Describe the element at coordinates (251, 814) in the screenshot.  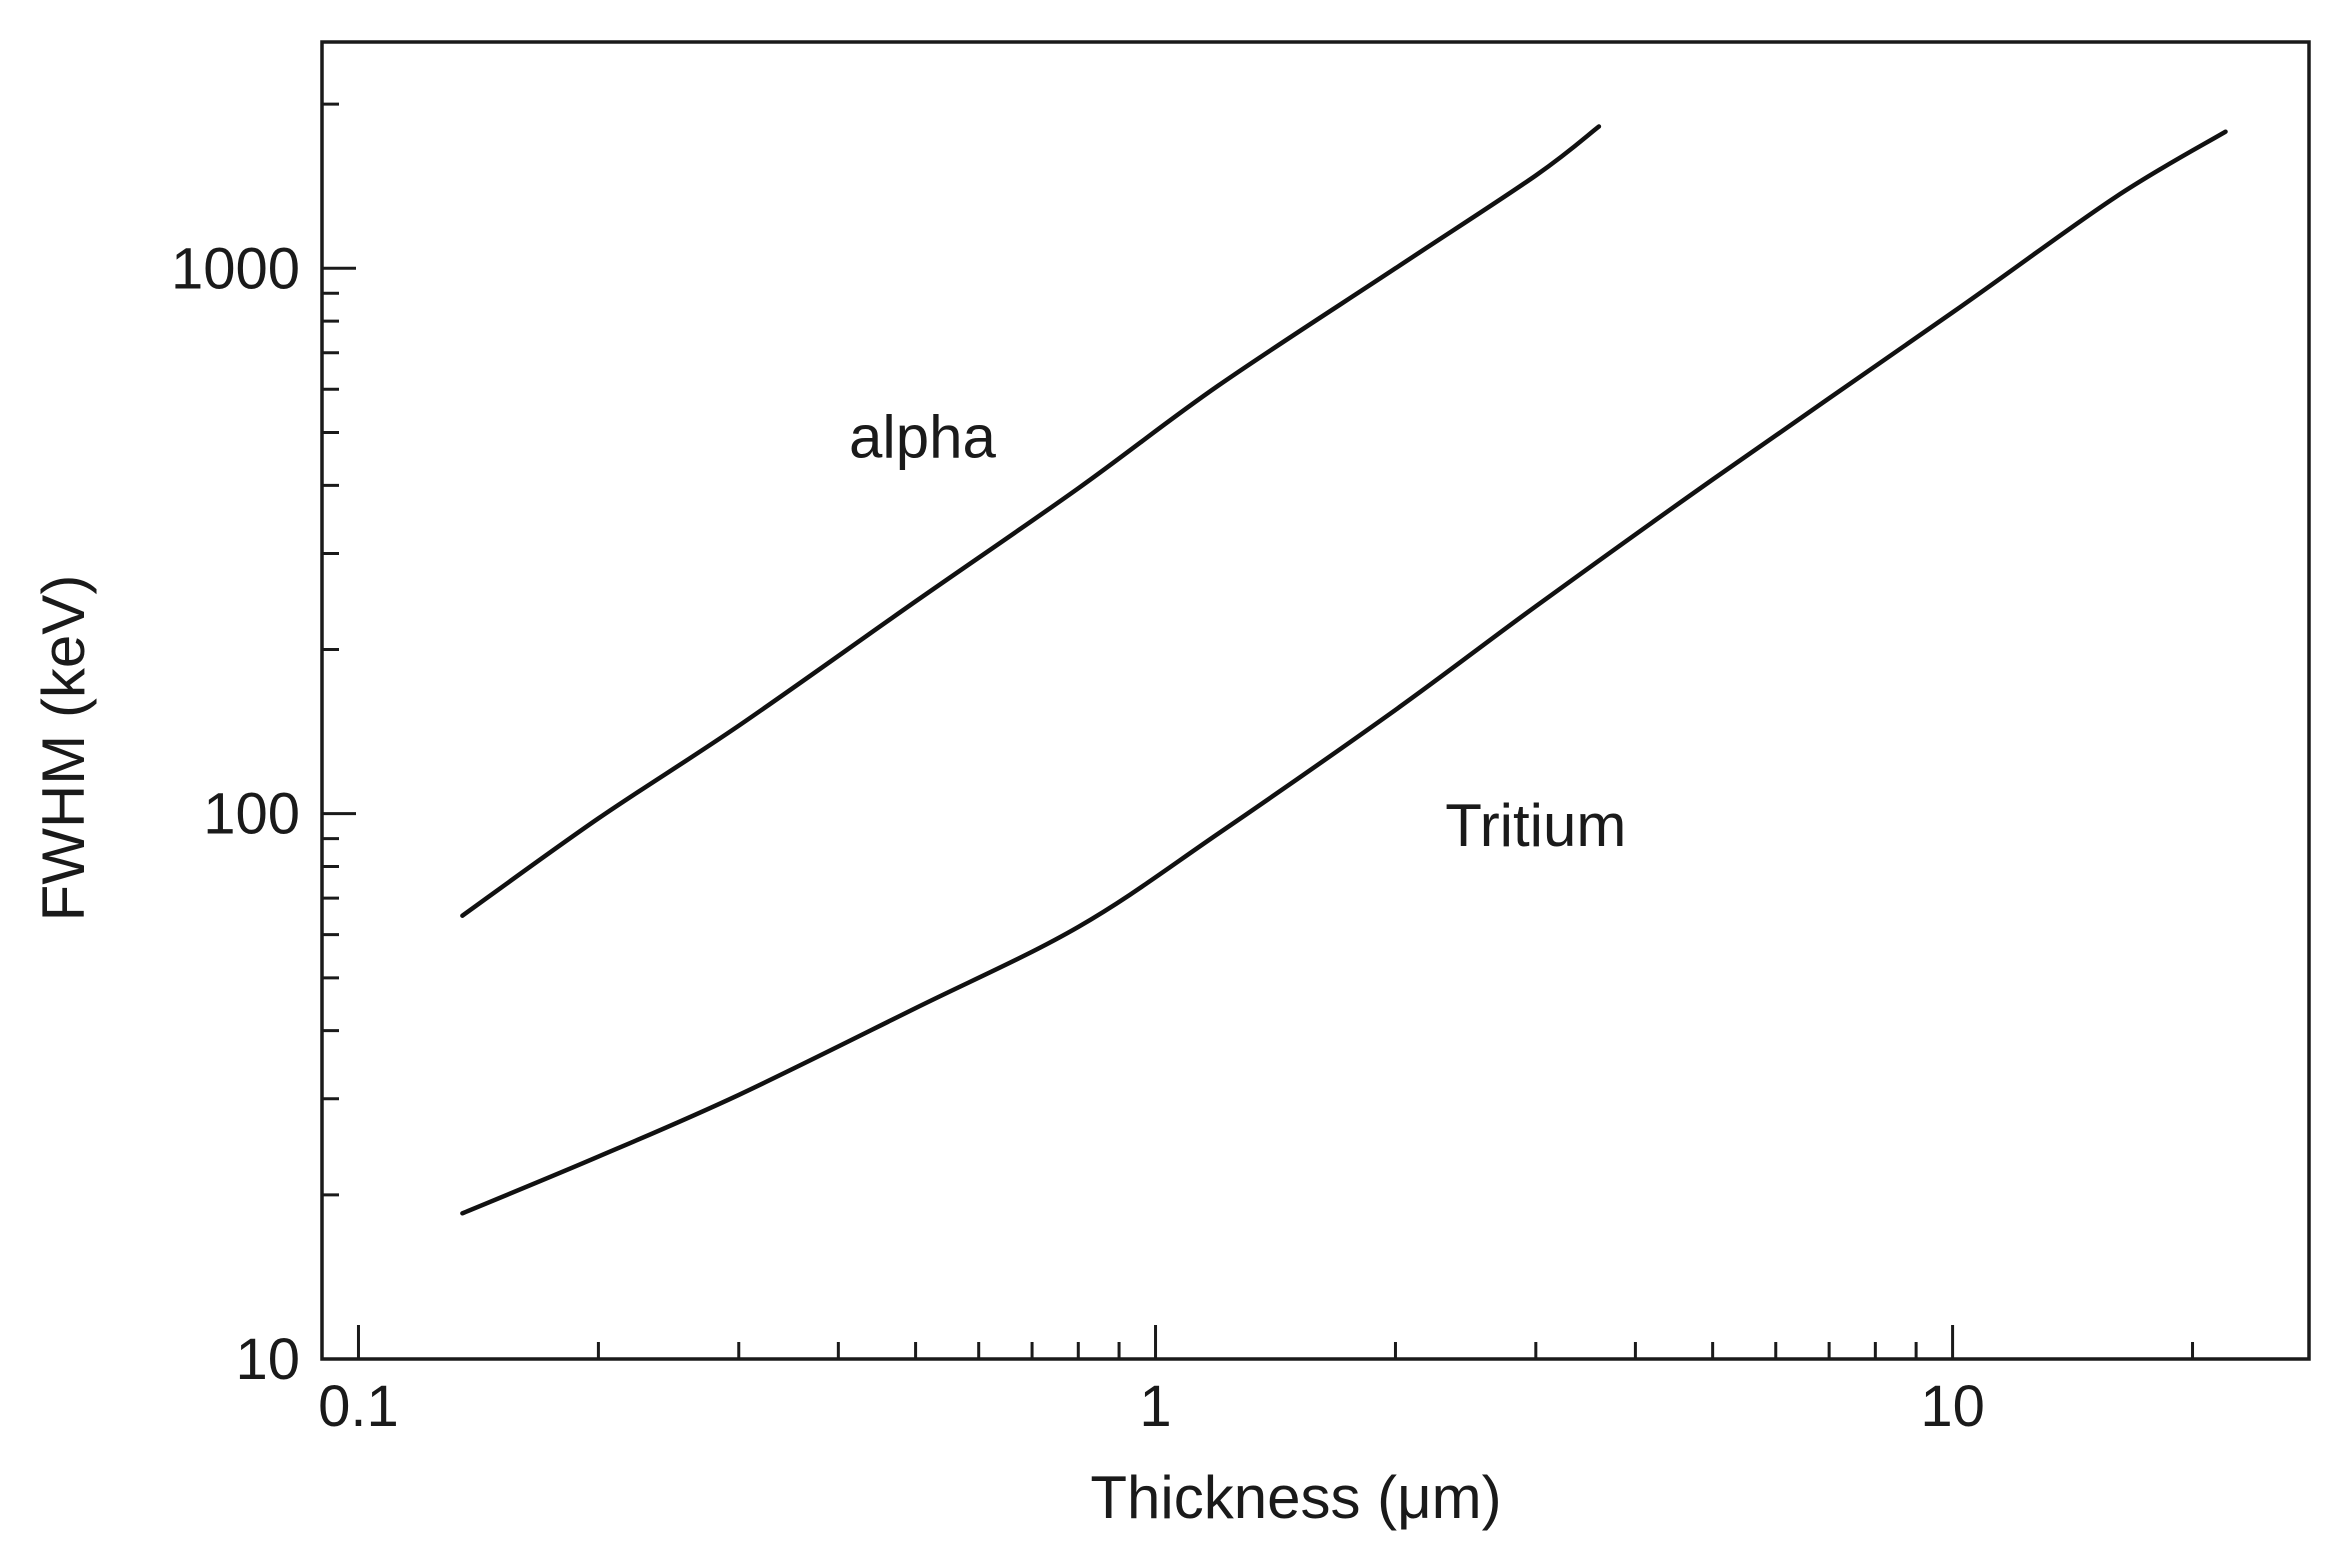
I see `y-tick-label: 100` at that location.